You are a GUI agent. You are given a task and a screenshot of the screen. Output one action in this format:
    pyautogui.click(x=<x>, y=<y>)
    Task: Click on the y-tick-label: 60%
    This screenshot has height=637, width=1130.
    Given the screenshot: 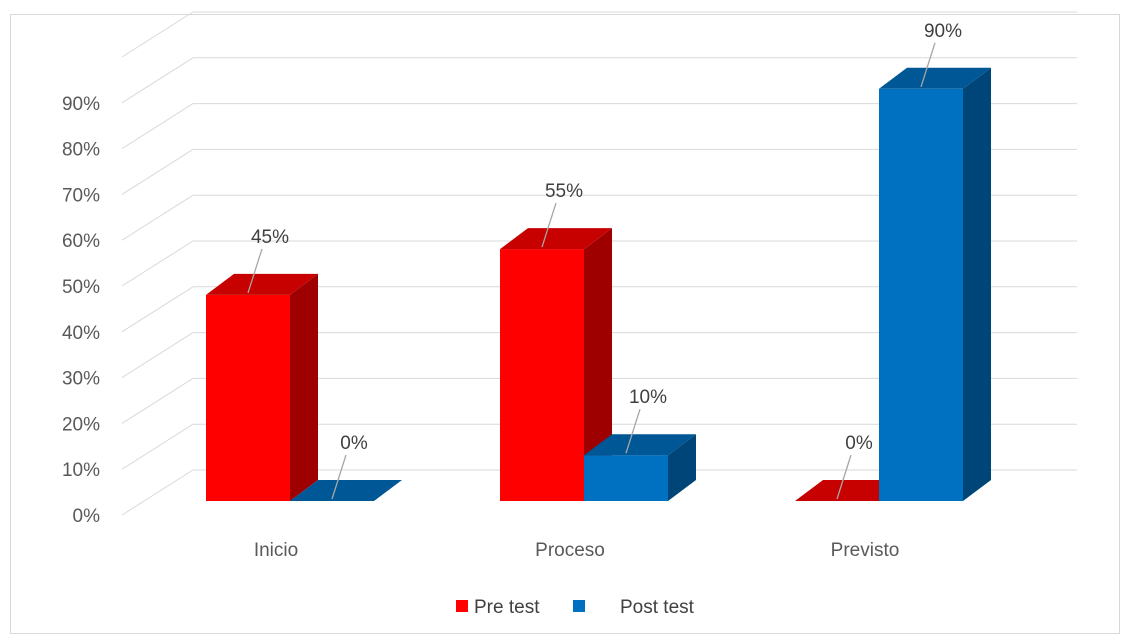 What is the action you would take?
    pyautogui.click(x=81, y=241)
    